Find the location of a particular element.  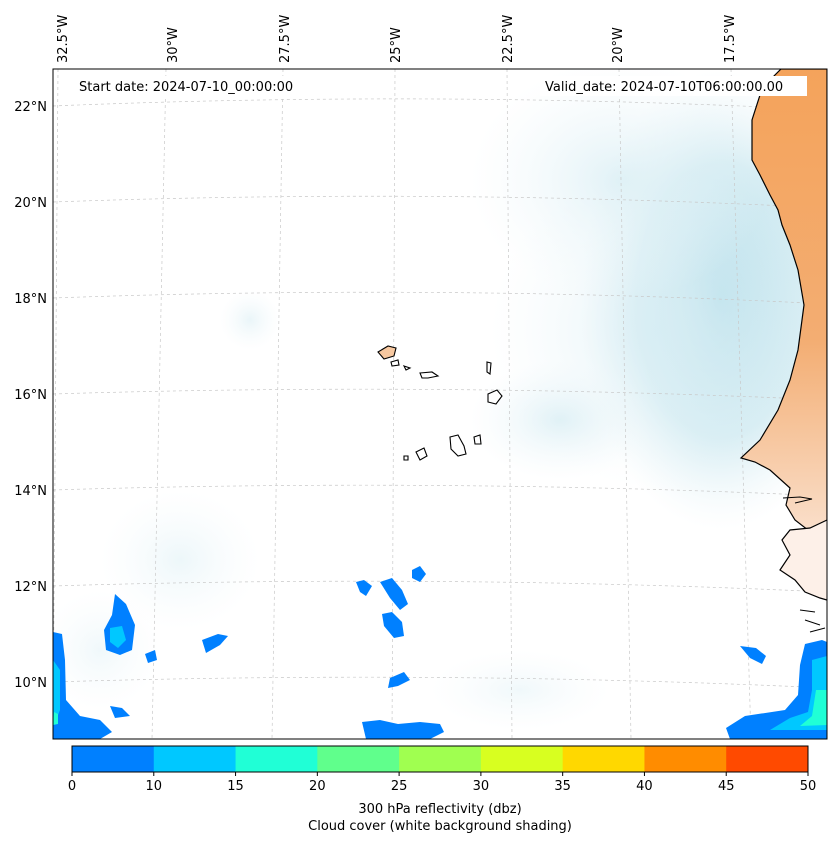

colorbar-sublabel: Cloud cover (white background shading) is located at coordinates (440, 826).